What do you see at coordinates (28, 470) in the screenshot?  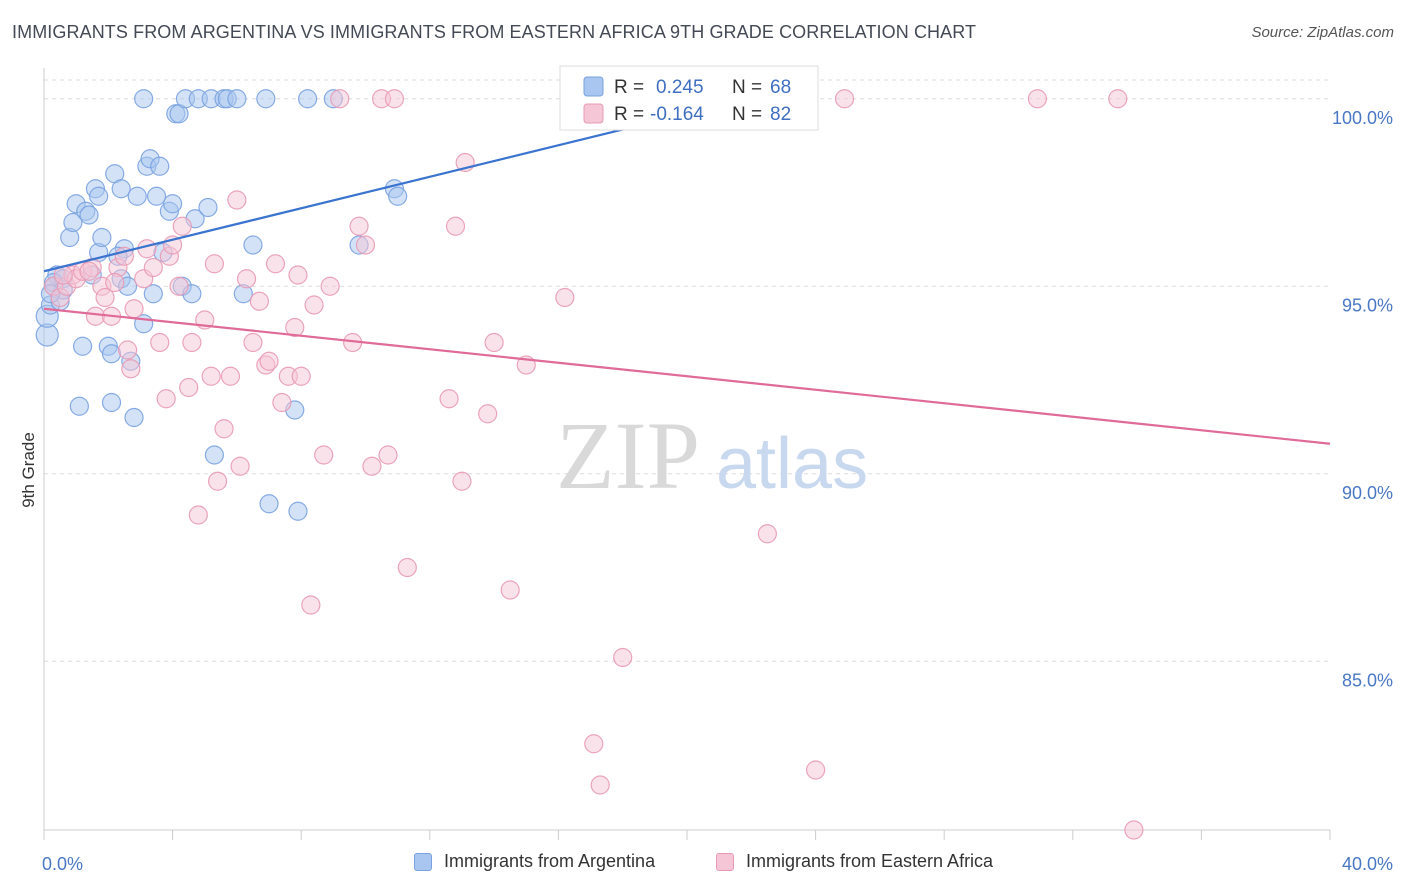 I see `y-axis-label: 9th Grade` at bounding box center [28, 470].